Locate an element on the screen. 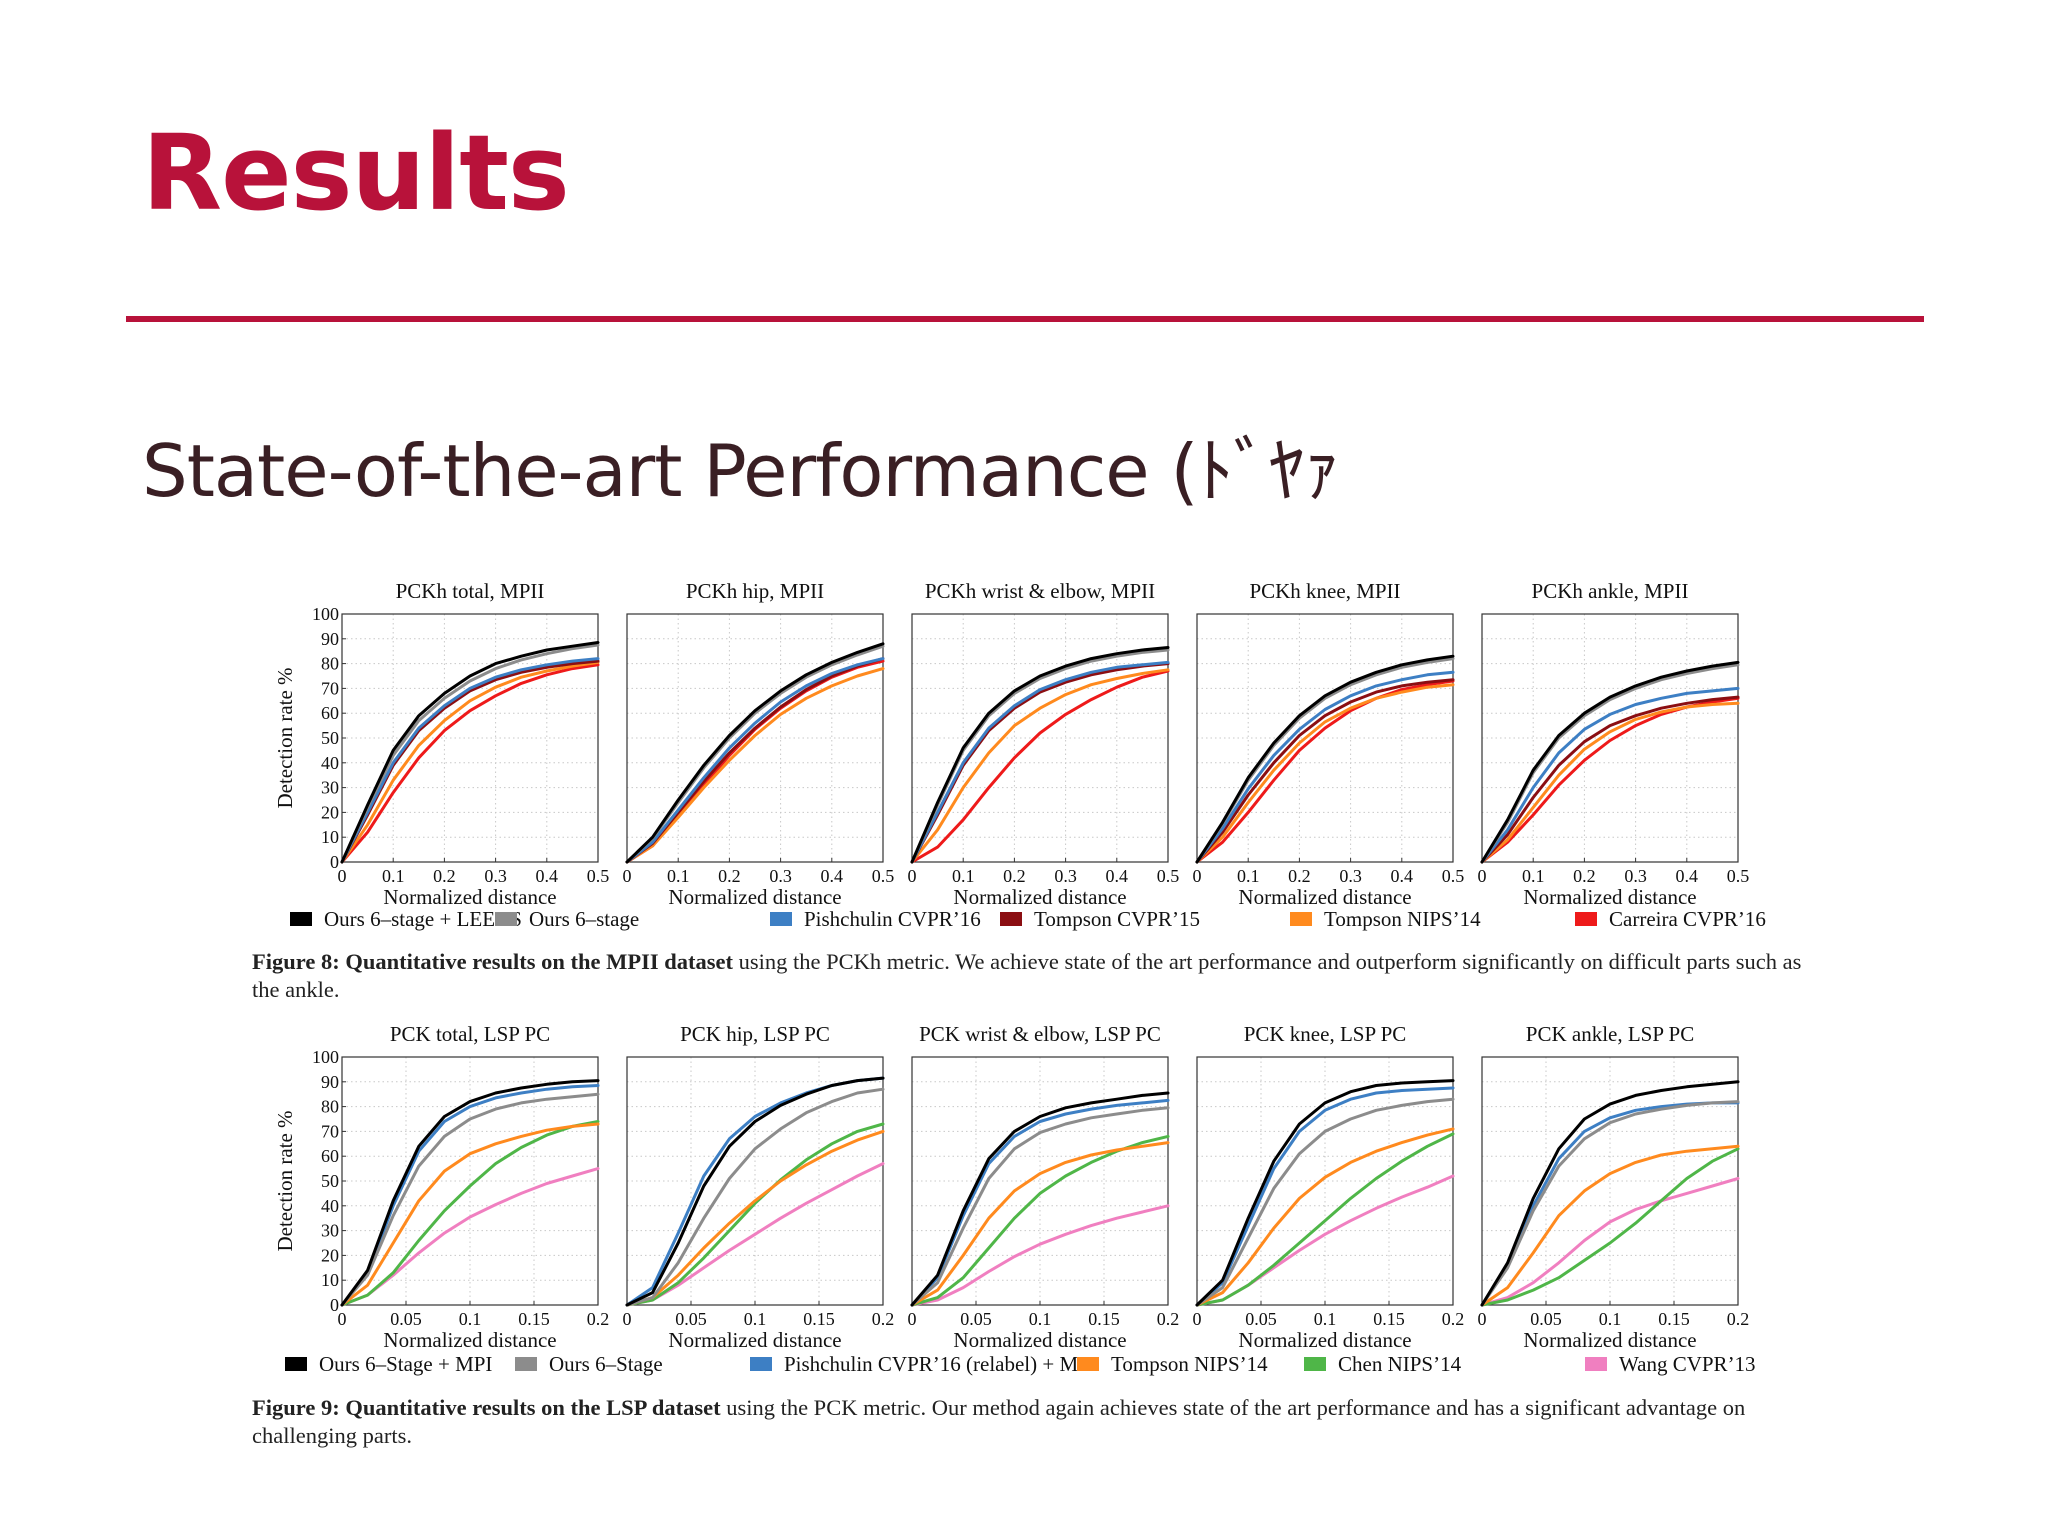 The width and height of the screenshot is (2048, 1536). y-tick-label: 20 is located at coordinates (330, 812).